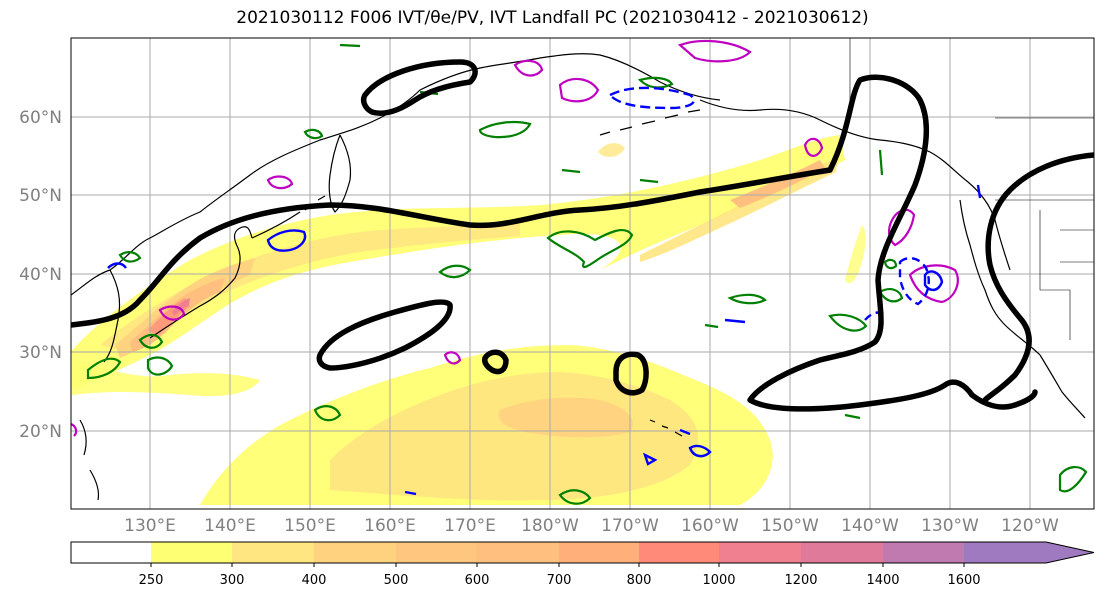 This screenshot has height=603, width=1105. I want to click on lon-label-120w: 120°W, so click(1030, 526).